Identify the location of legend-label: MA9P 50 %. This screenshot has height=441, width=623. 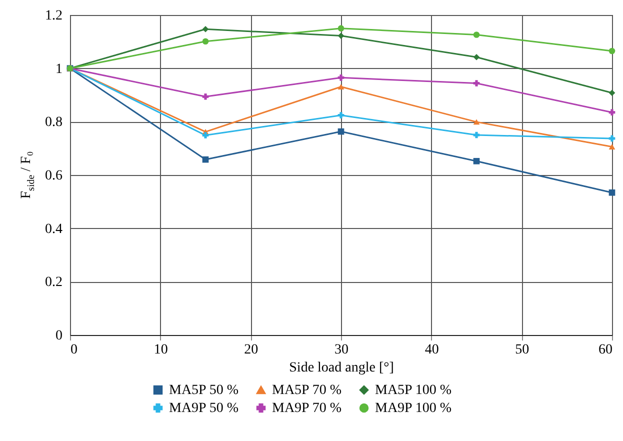
(204, 408).